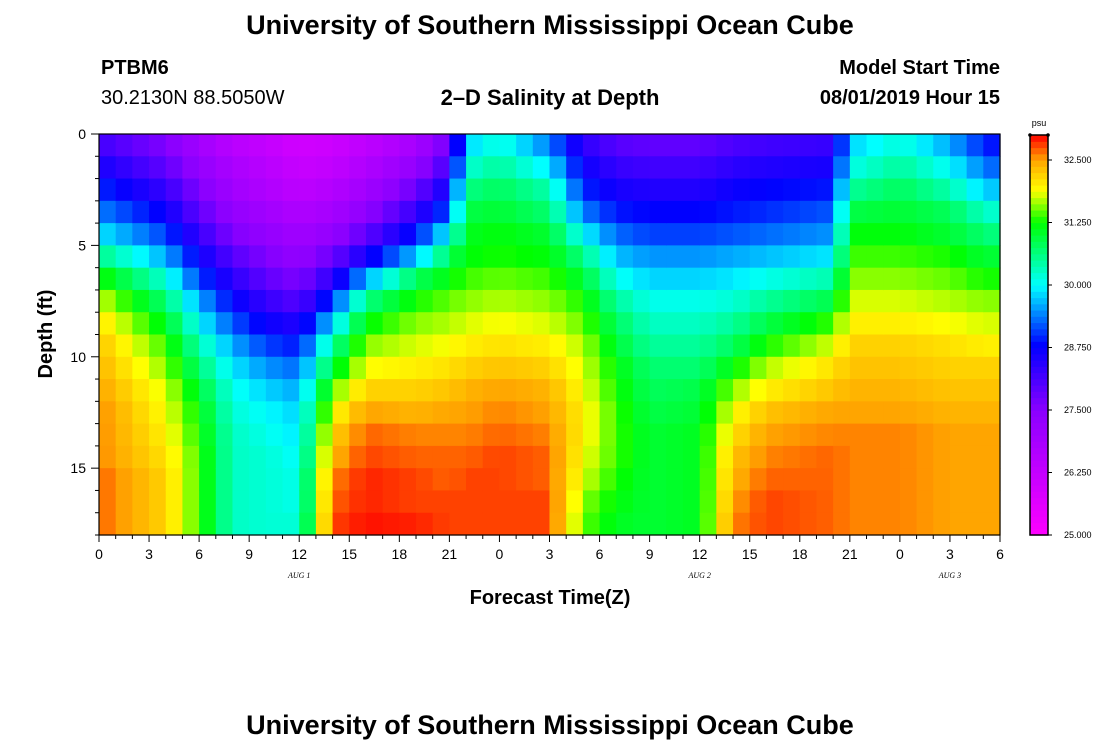 The height and width of the screenshot is (750, 1100). Describe the element at coordinates (1078, 223) in the screenshot. I see `colorbar-label: 31.250` at that location.